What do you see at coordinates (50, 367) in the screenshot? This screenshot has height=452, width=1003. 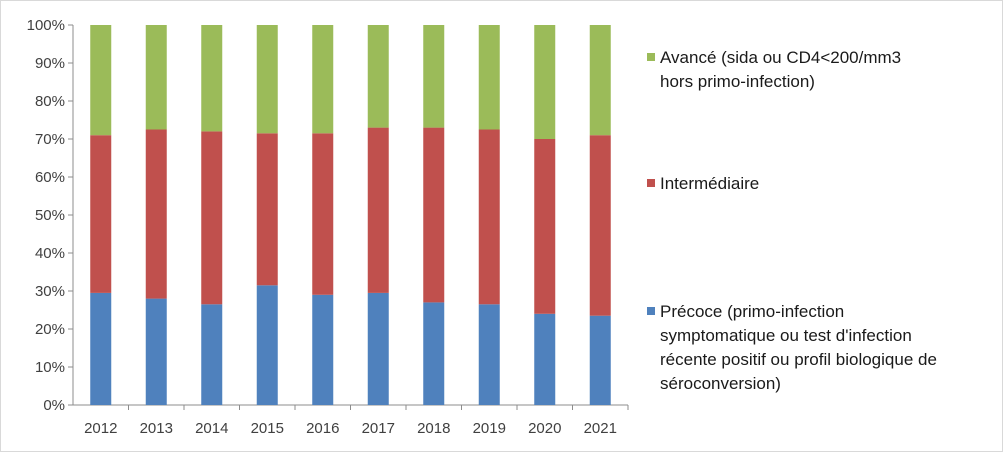 I see `y-tick-label: 10%` at bounding box center [50, 367].